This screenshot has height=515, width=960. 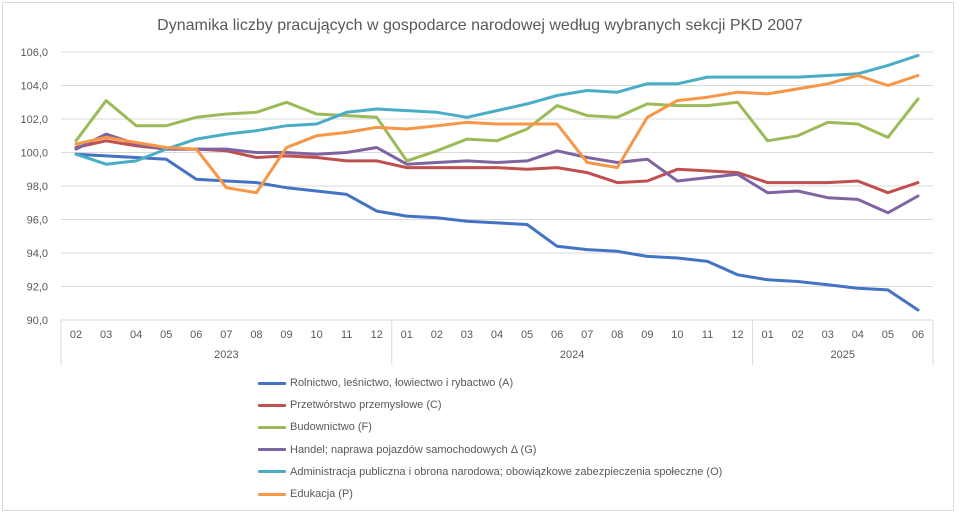 What do you see at coordinates (226, 355) in the screenshot?
I see `year-label: 2023` at bounding box center [226, 355].